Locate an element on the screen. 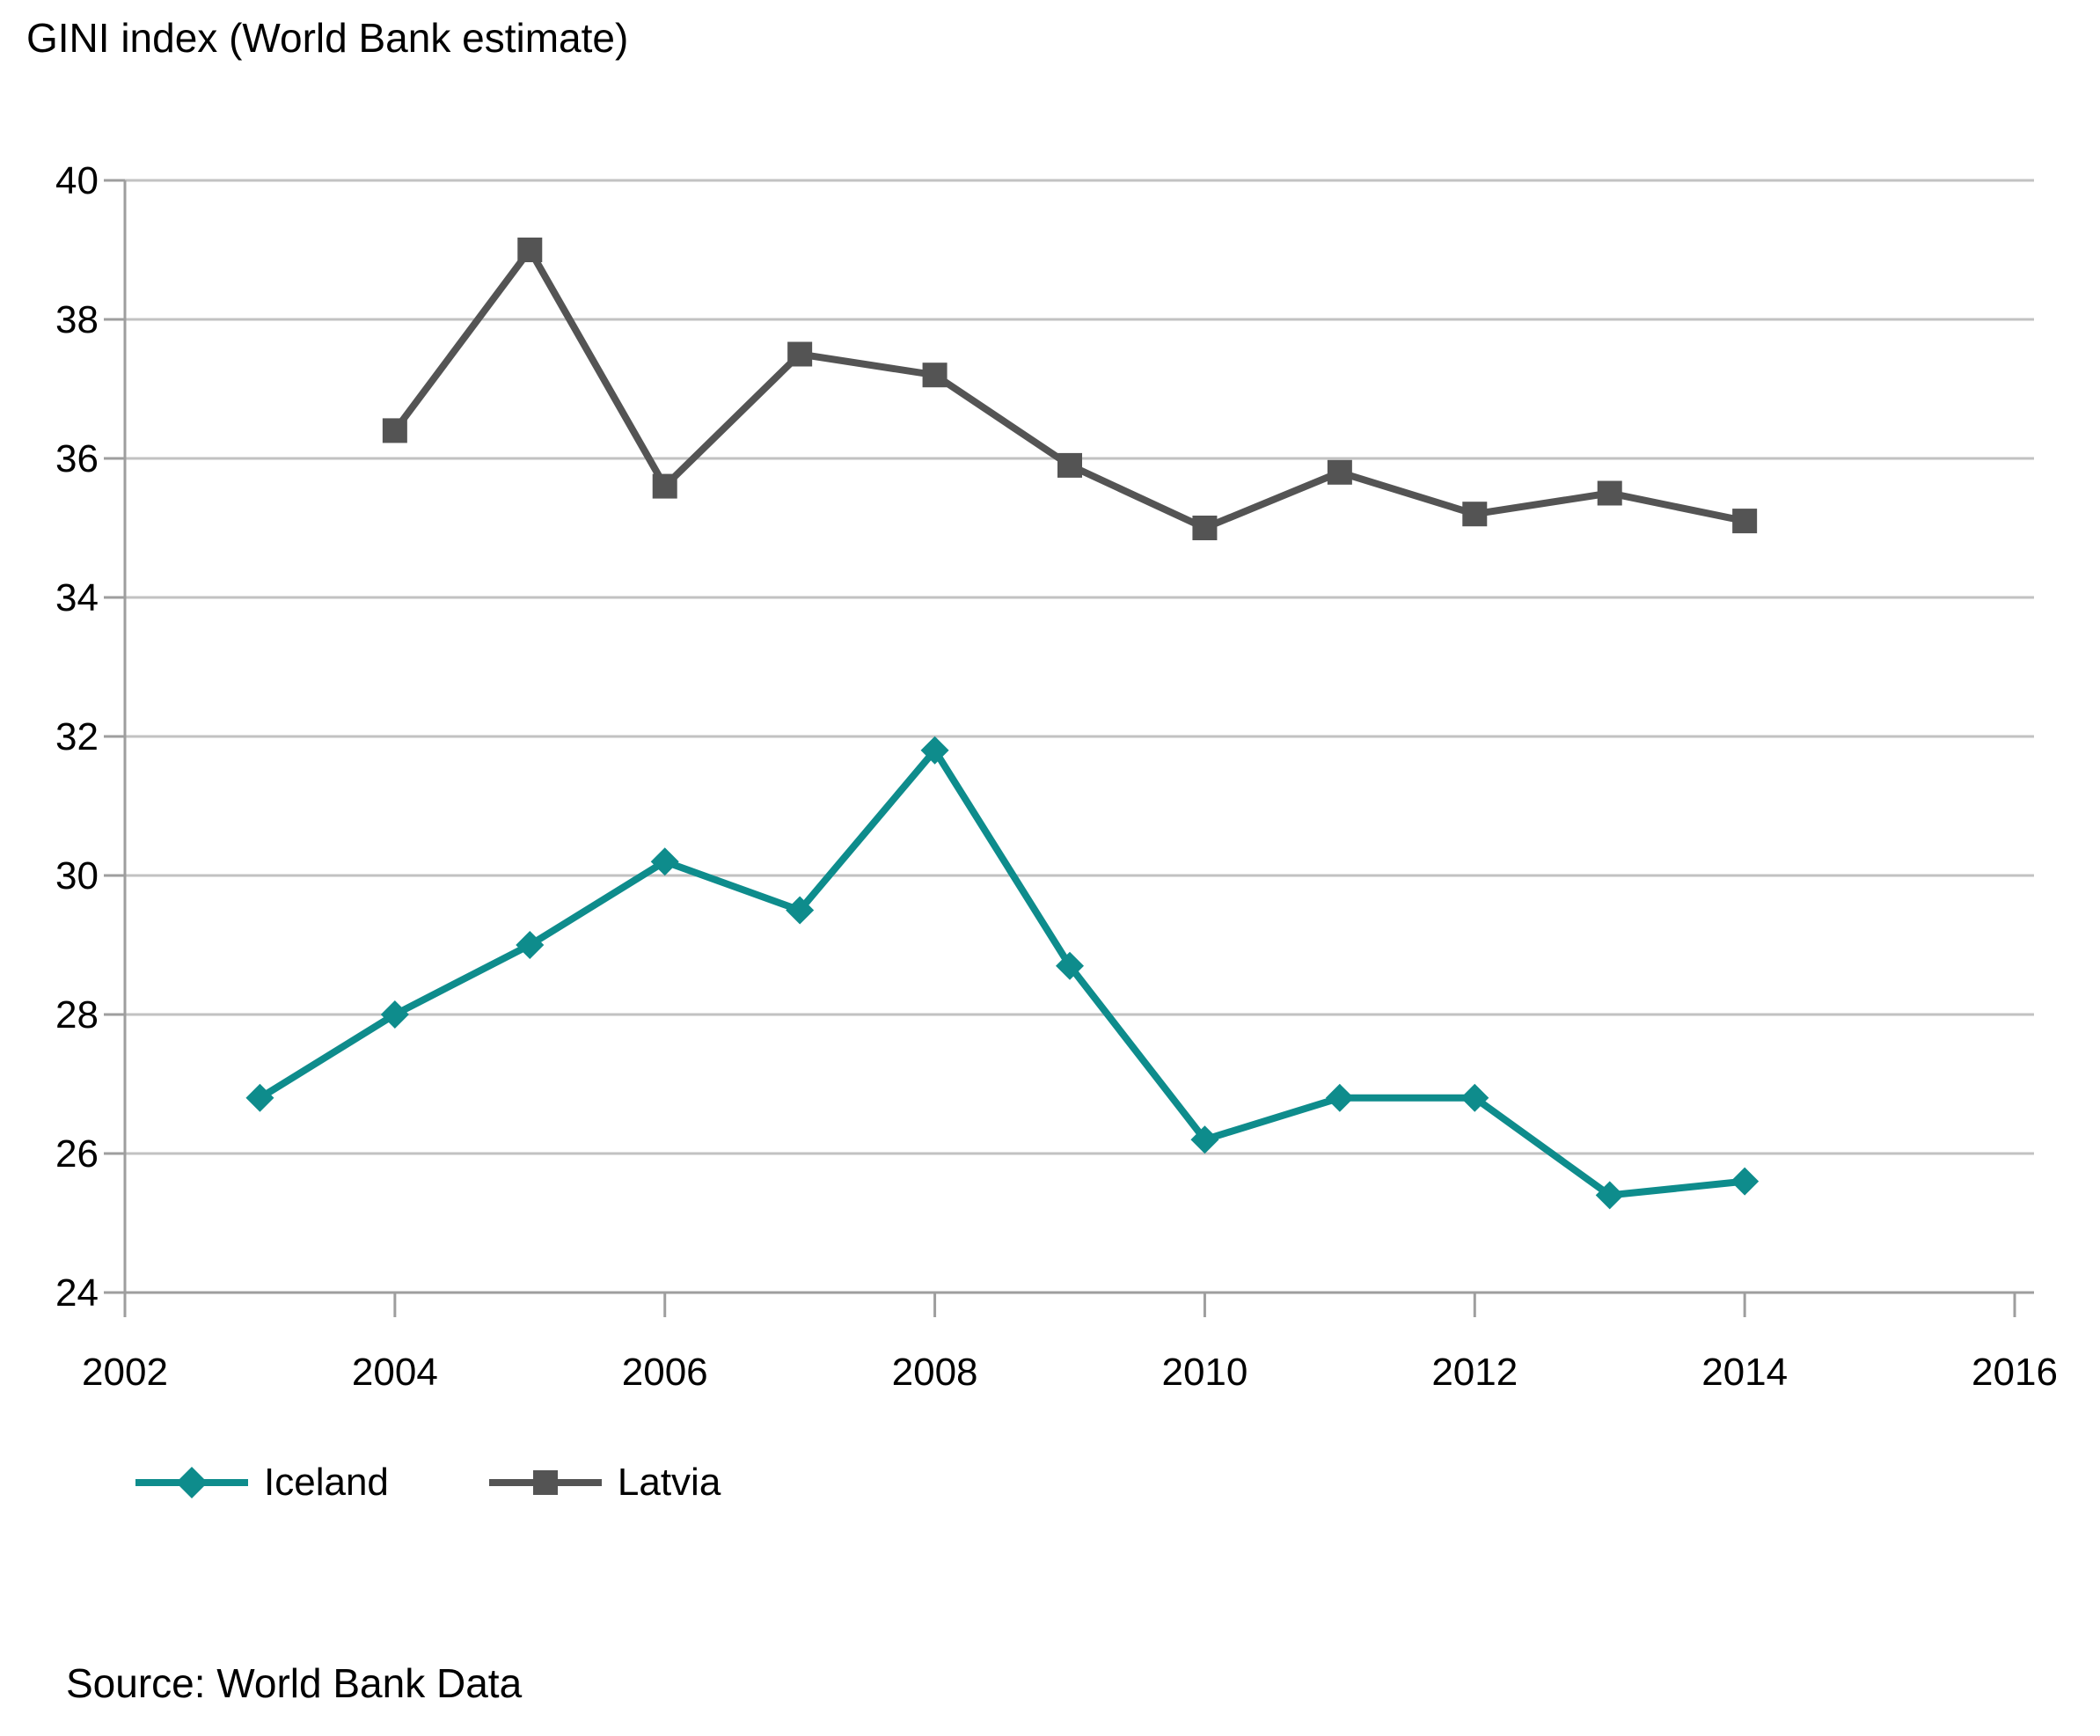 This screenshot has width=2100, height=1736. y-axis: 24 26 28 30 32 34 36 38 40 is located at coordinates (91, 737).